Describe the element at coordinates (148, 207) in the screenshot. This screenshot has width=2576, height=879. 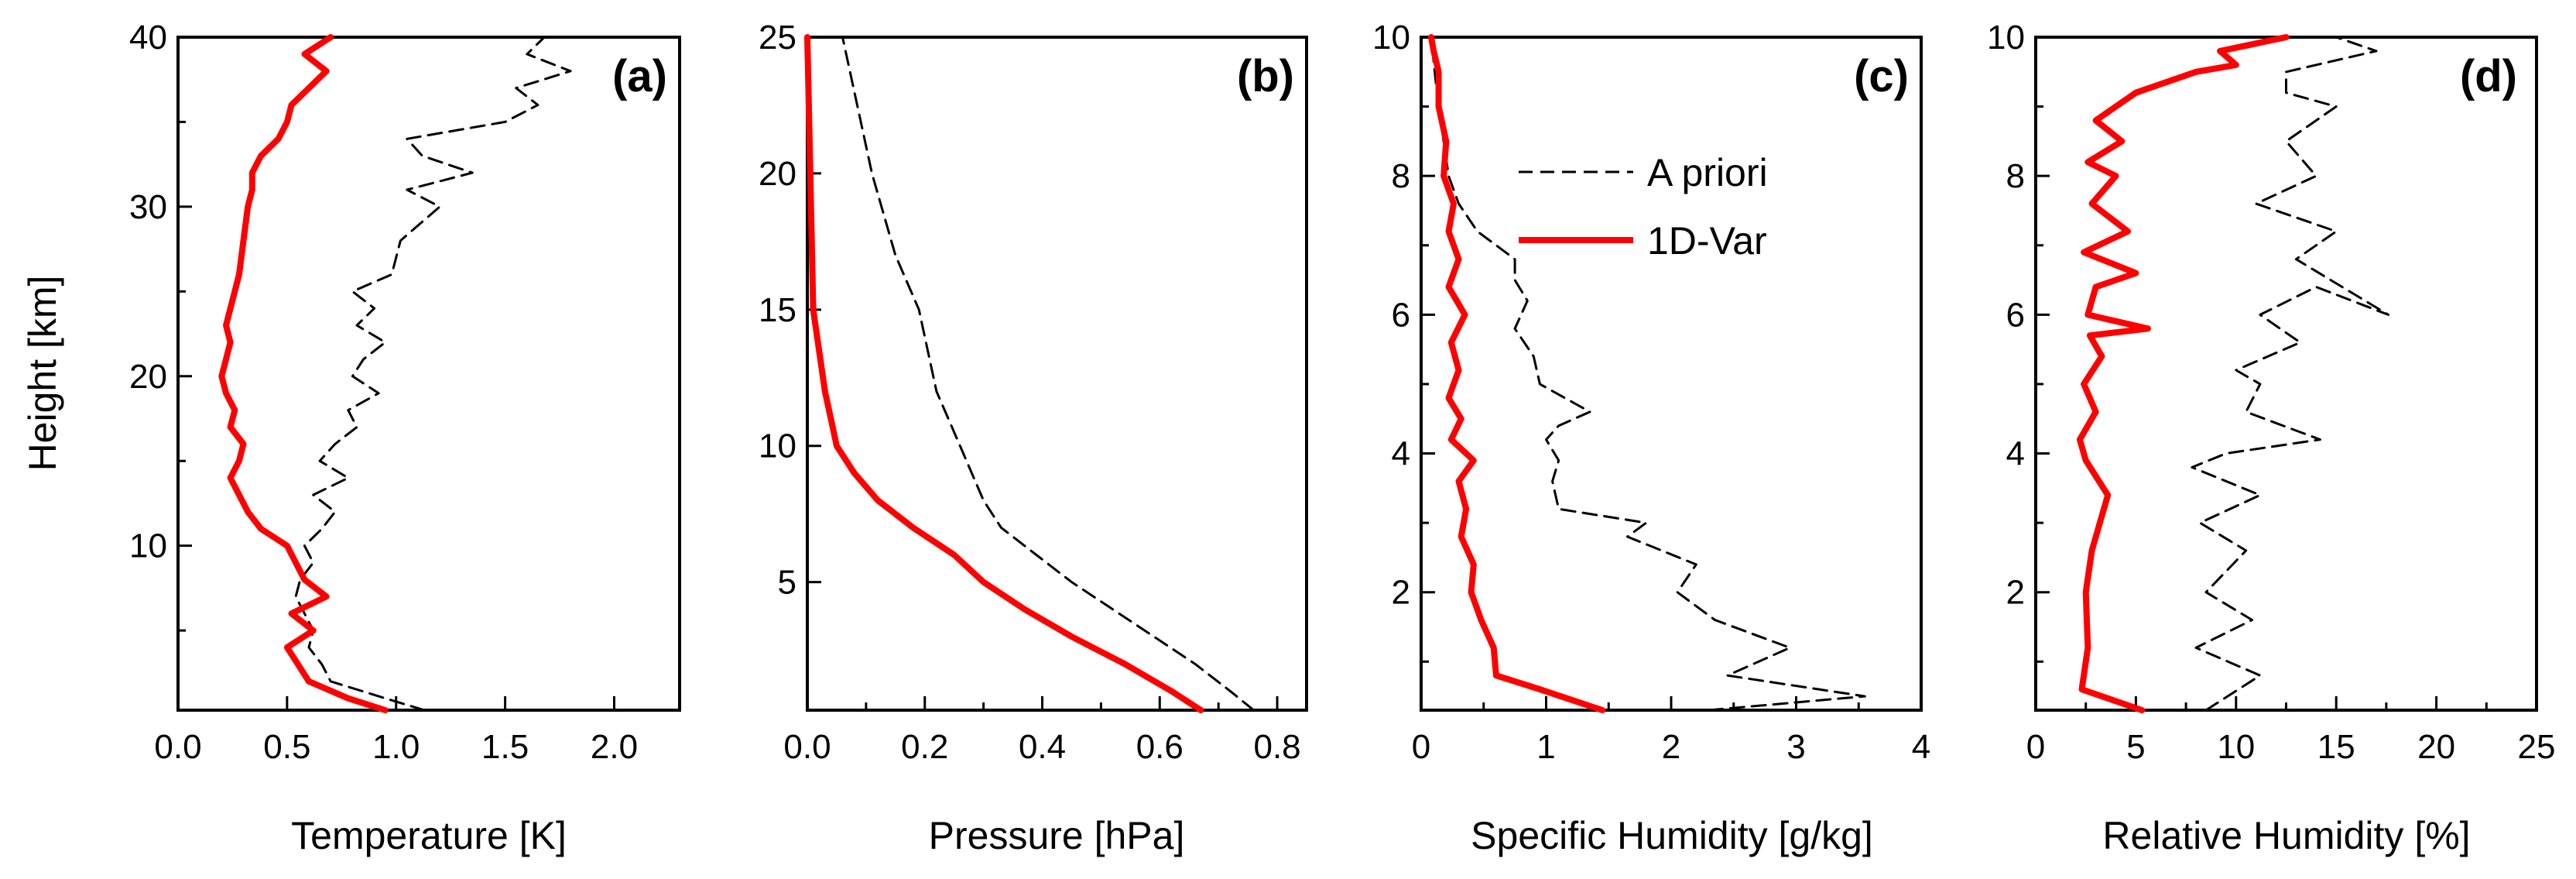
I see `panel-a-ytick-label: 30` at that location.